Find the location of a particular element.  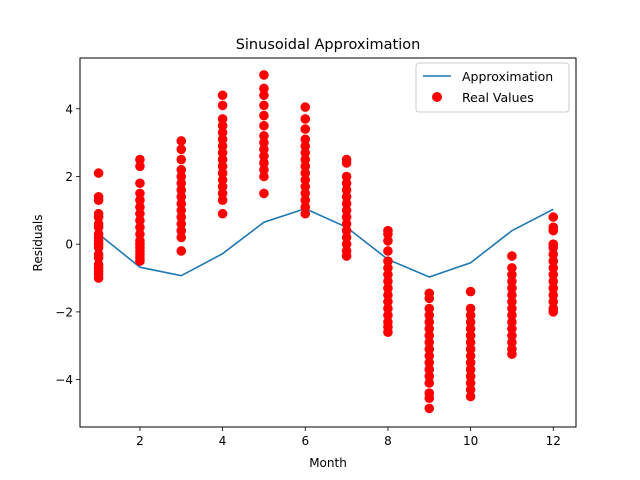

y-axis-label: Residuals is located at coordinates (38, 243).